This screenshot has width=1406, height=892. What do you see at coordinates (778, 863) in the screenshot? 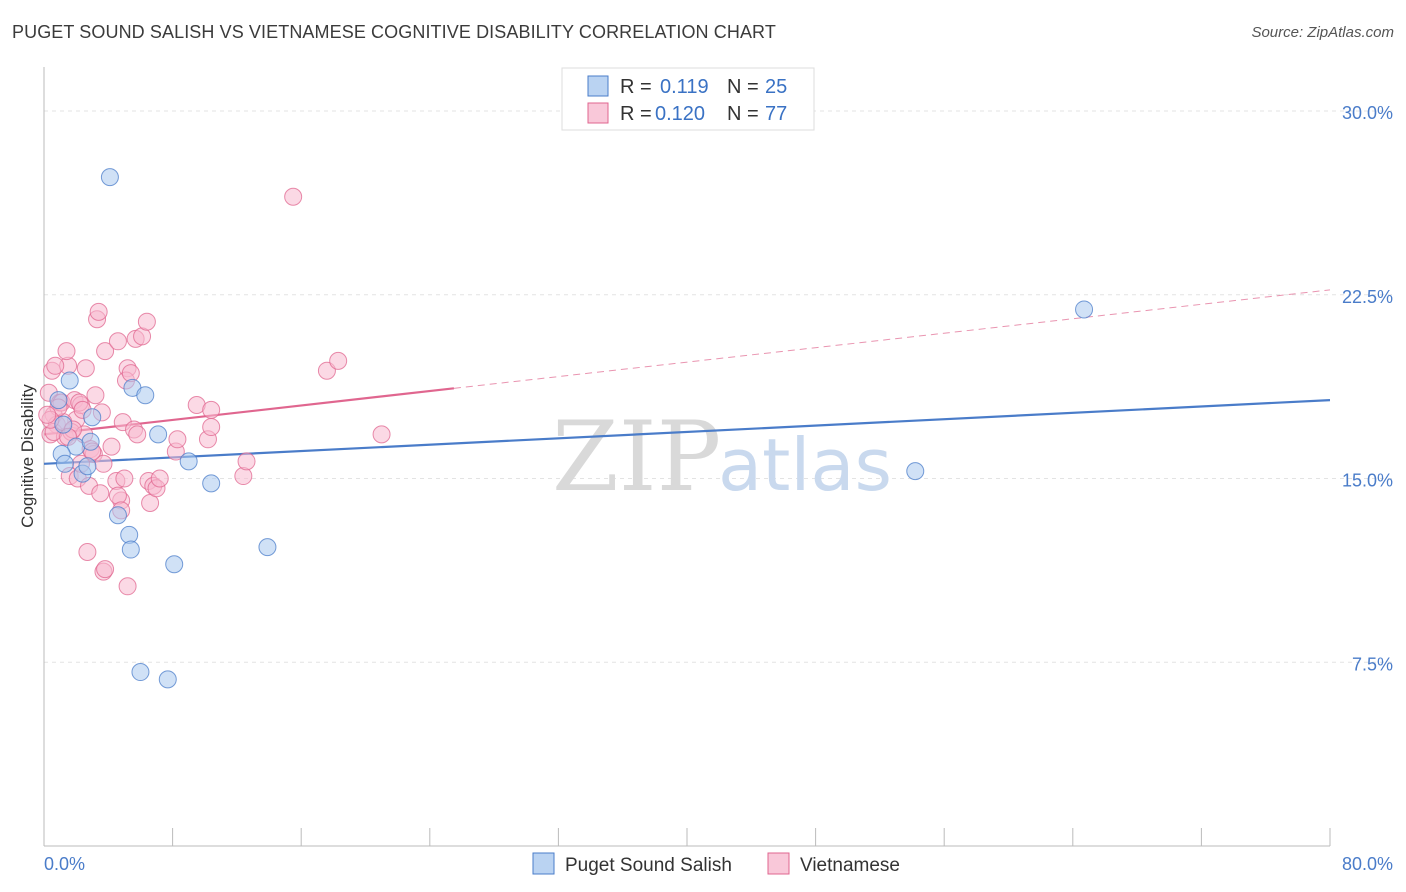
I see `bottom-legend-swatch-vietnamese` at bounding box center [778, 863].